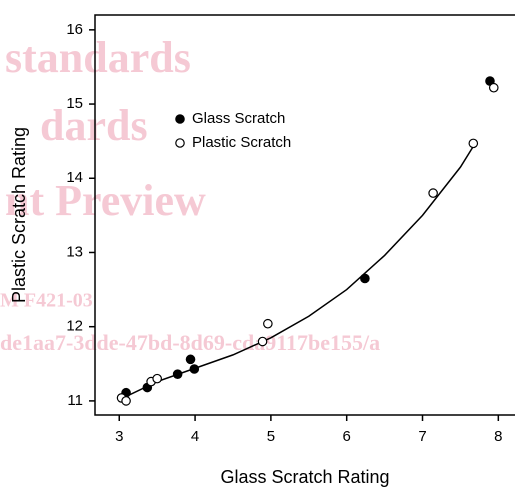  I want to click on legend-label: Plastic Scratch, so click(241, 142).